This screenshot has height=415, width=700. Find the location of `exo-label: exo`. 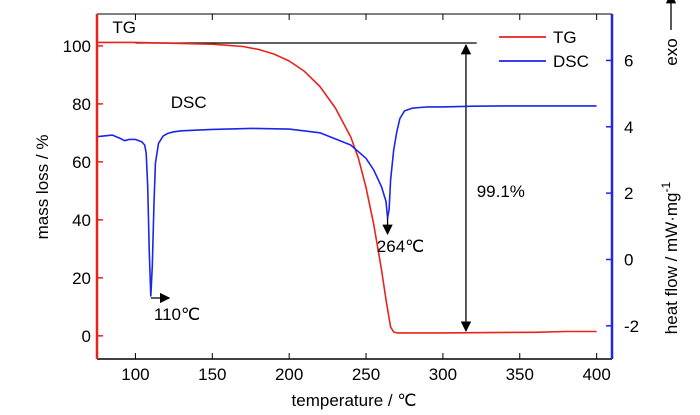

exo-label: exo is located at coordinates (671, 51).